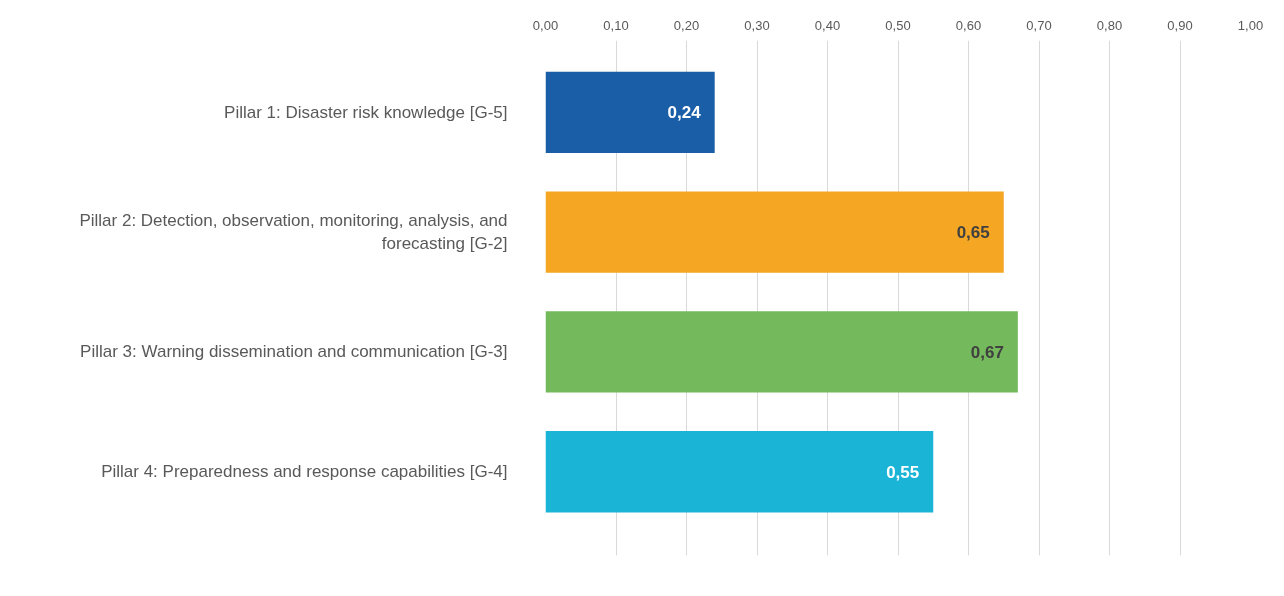 This screenshot has width=1284, height=596. Describe the element at coordinates (293, 232) in the screenshot. I see `y-tick-label: Pillar 2: Detection, observation, monitoring, analysis, and forecasting [G-2]` at that location.